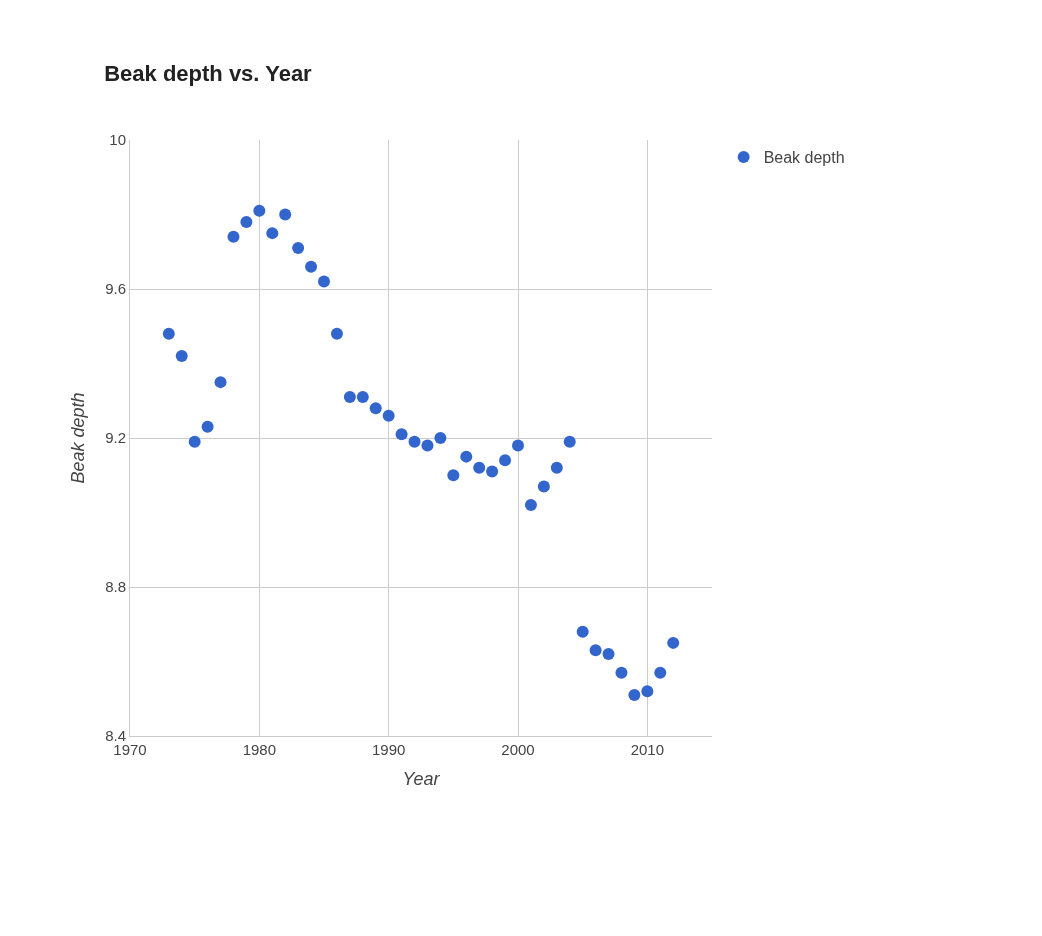 The height and width of the screenshot is (936, 1042). I want to click on x-tick-label: 2010, so click(647, 749).